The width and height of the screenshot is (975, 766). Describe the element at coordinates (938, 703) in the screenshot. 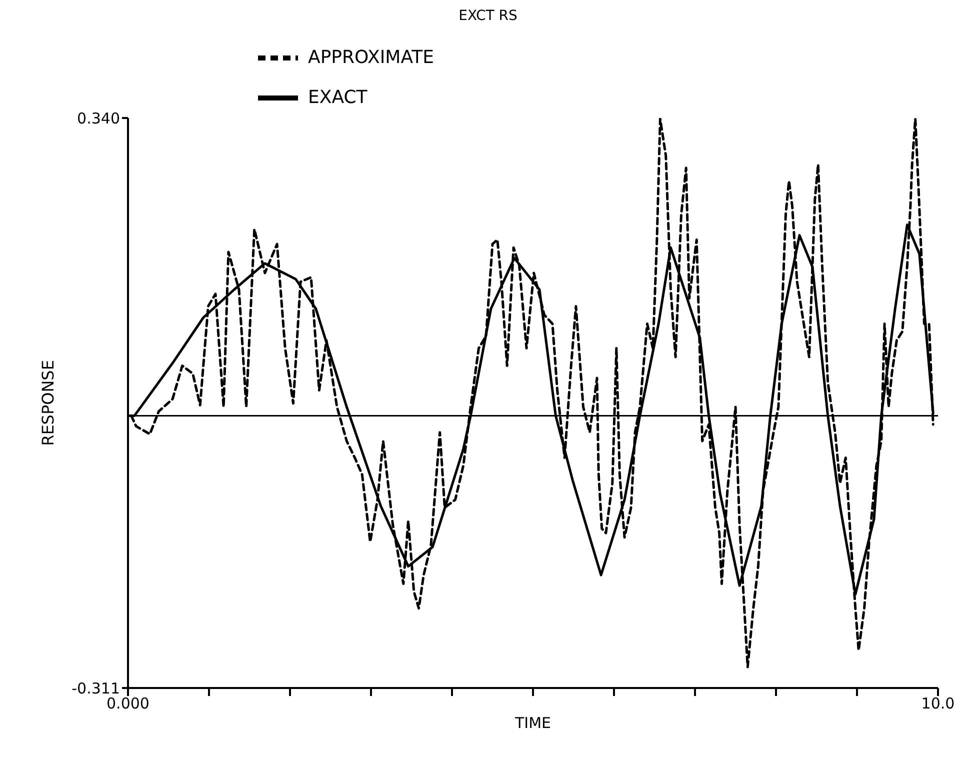

I see `x-tick-label: 10.0` at that location.